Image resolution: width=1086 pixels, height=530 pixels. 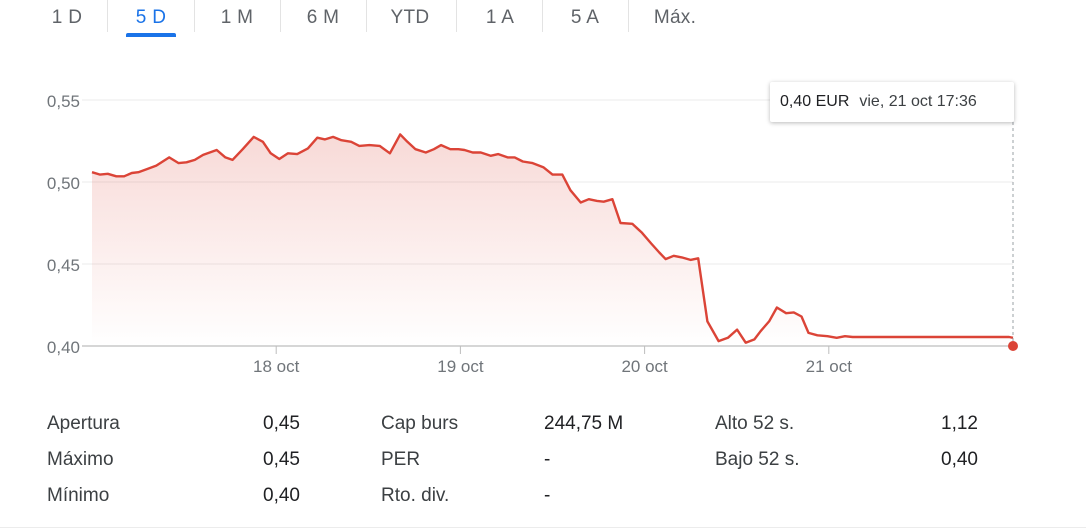 I want to click on x-tick-label: 20 oct, so click(x=644, y=366).